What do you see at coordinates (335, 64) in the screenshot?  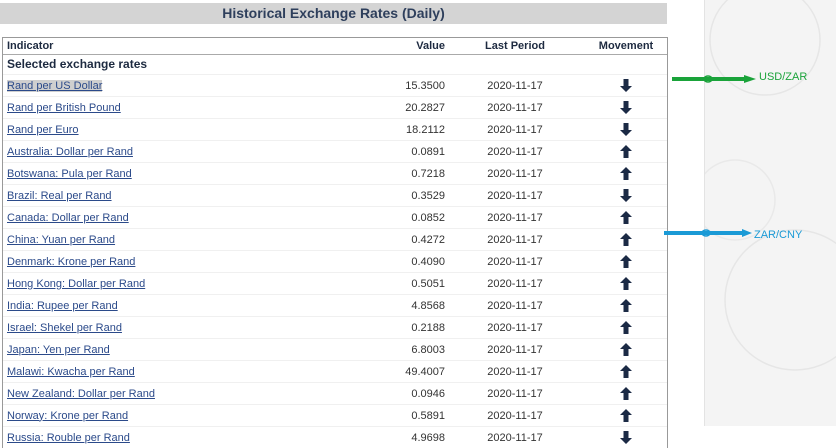 I see `section-label: Selected exchange rates` at bounding box center [335, 64].